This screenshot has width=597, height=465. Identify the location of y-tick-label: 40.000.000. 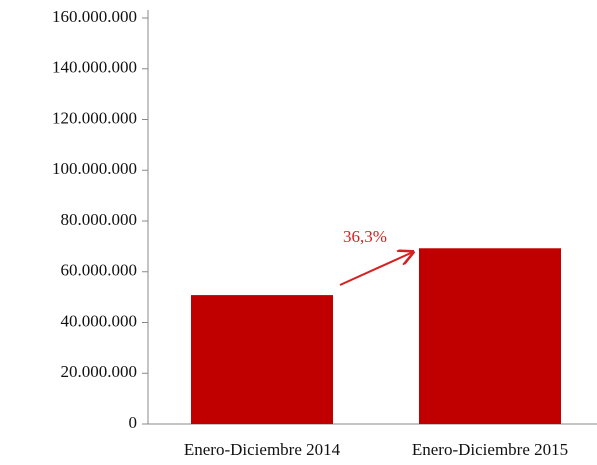
(99, 320).